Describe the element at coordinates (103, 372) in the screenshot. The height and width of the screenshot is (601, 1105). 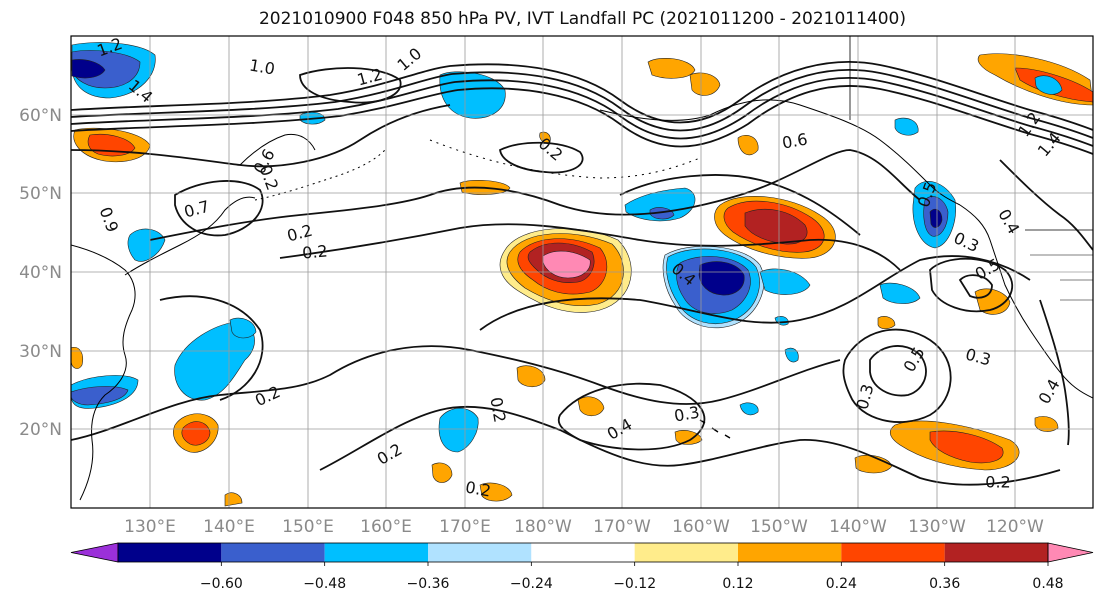
I see `asia-coastline` at that location.